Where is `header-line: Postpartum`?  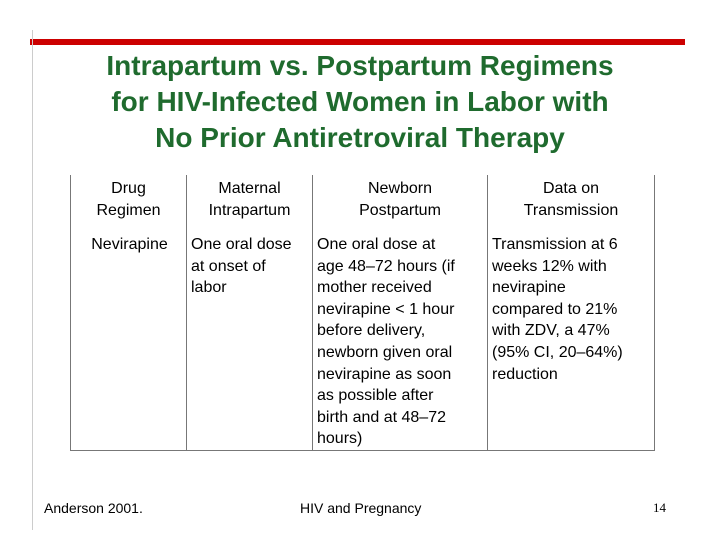
header-line: Postpartum is located at coordinates (400, 210).